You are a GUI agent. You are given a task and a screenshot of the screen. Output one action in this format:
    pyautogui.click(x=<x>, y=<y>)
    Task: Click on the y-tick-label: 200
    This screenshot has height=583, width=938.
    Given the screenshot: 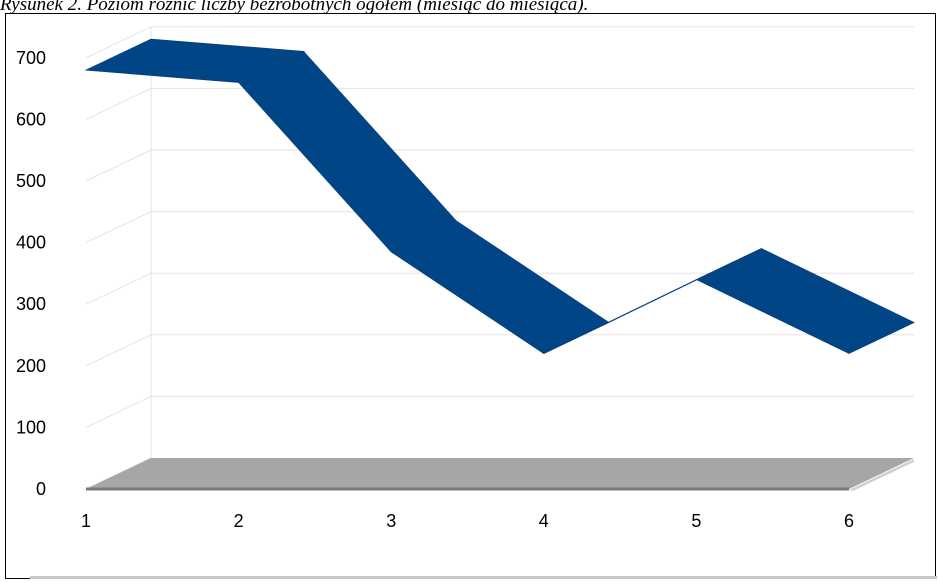 What is the action you would take?
    pyautogui.click(x=31, y=366)
    